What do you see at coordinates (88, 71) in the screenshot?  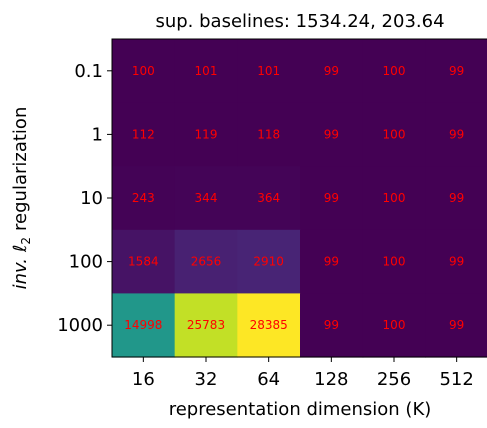 I see `y-tick-label: 0.1` at bounding box center [88, 71].